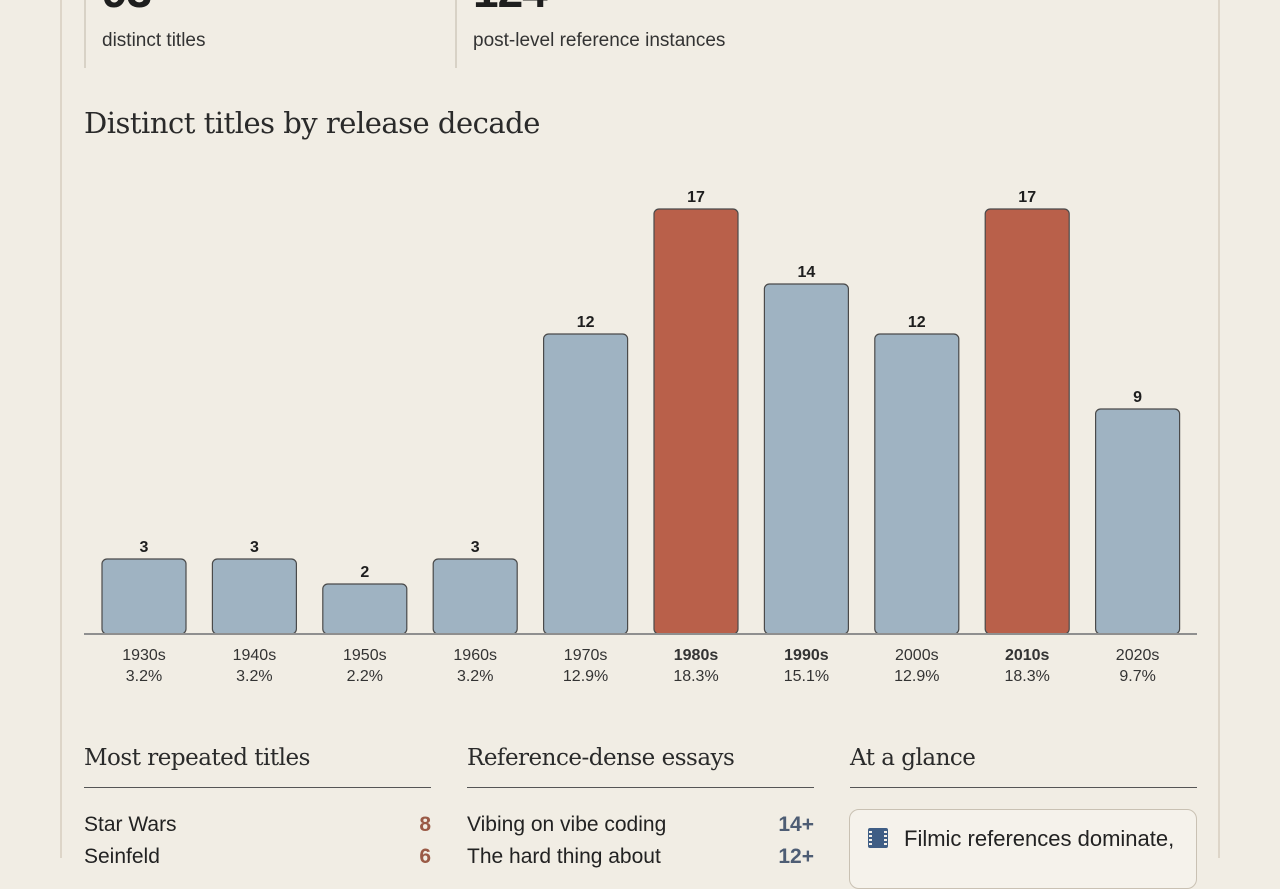  Describe the element at coordinates (796, 824) in the screenshot. I see `list-item-count: 14+` at that location.